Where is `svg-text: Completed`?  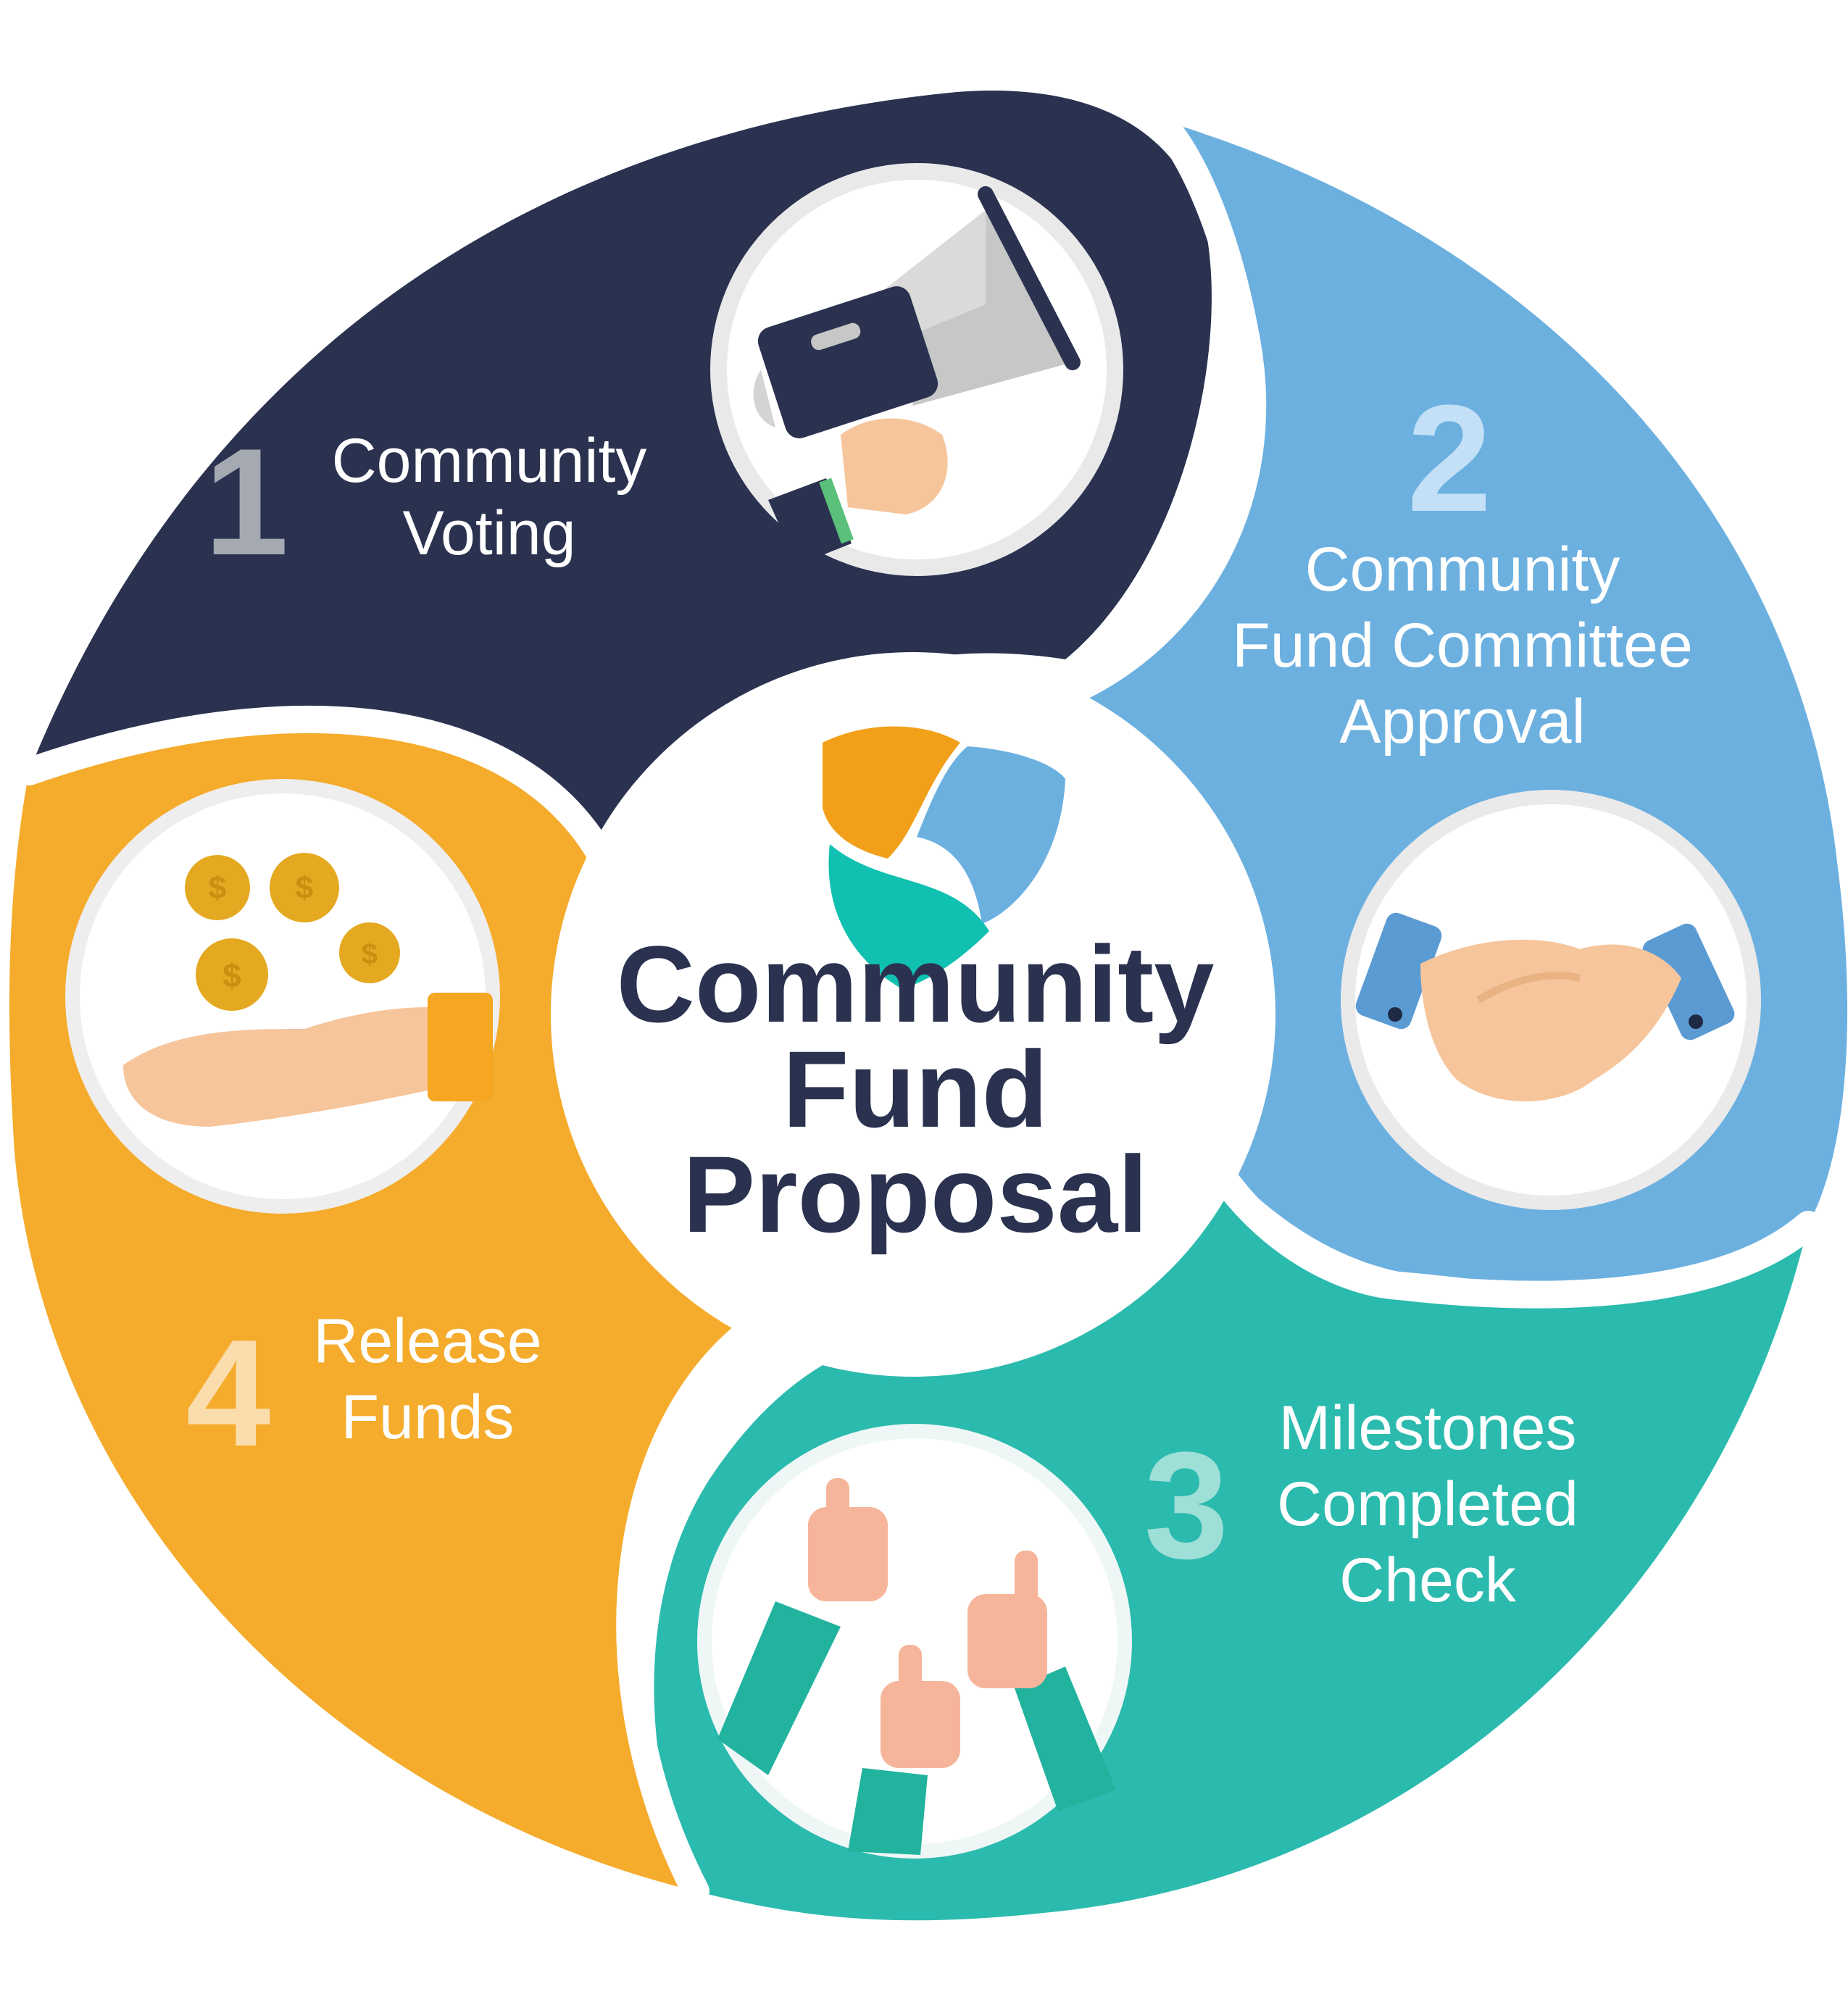
svg-text: Completed is located at coordinates (1427, 1504).